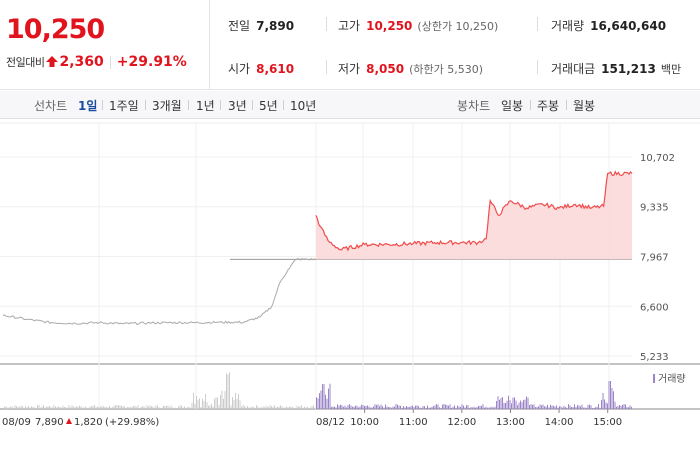  I want to click on period-3month: 3개월, so click(167, 106).